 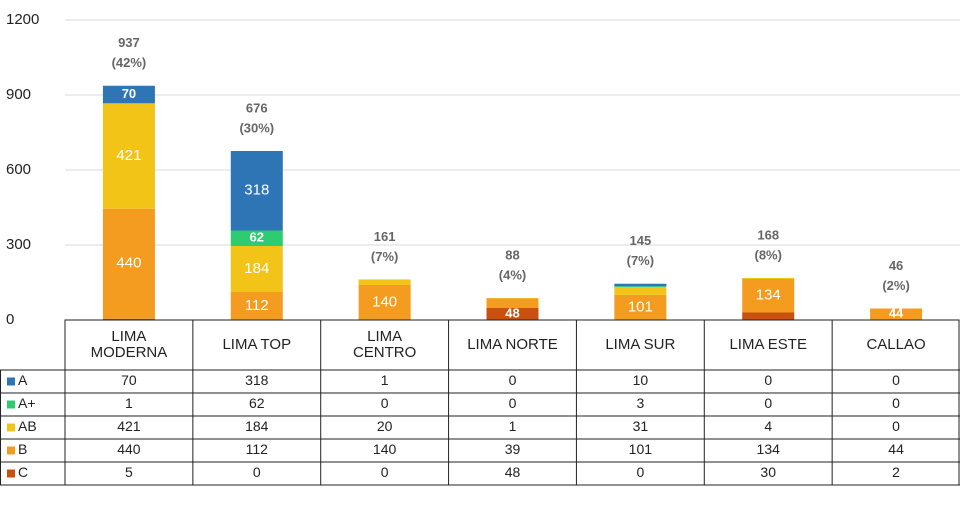 I want to click on total-label: 161, so click(x=385, y=236).